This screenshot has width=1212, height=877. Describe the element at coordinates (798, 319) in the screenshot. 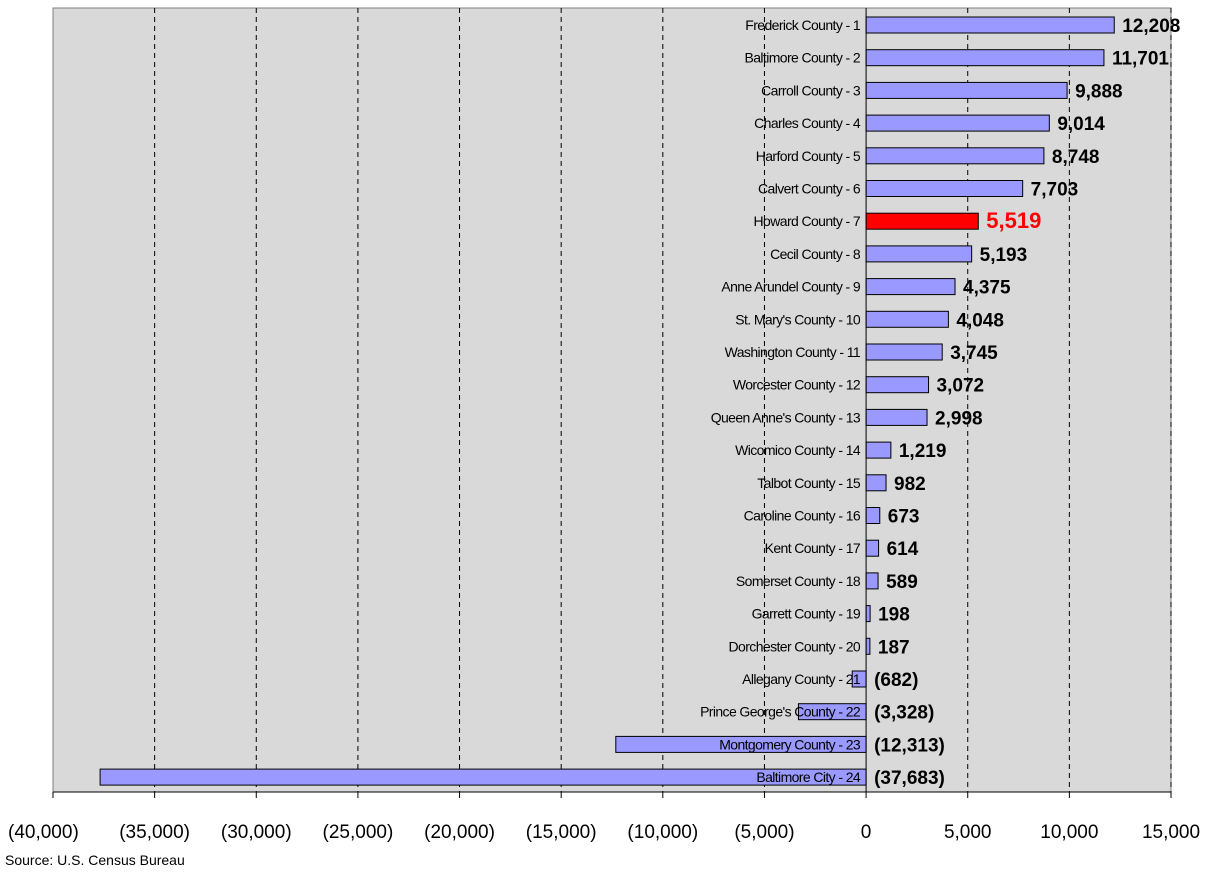

I see `category-label: St. Mary's County - 10` at that location.